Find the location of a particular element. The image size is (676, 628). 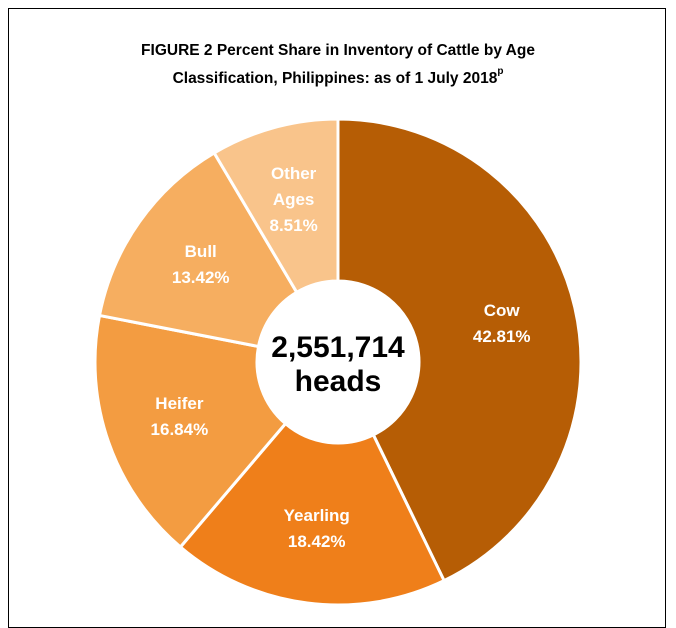

value-label: 8.51% is located at coordinates (293, 225).